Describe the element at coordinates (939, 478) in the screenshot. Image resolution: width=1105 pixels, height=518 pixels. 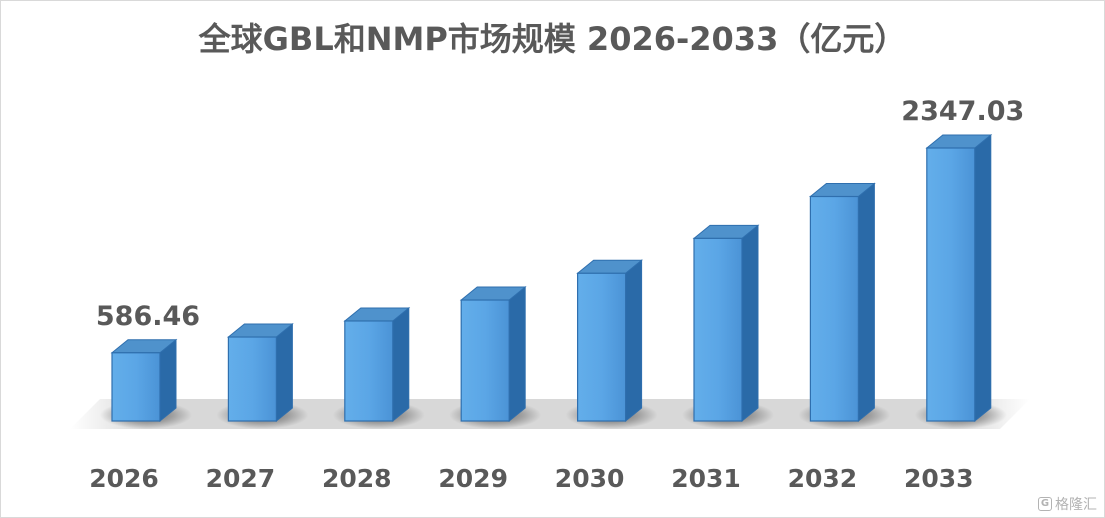
I see `x-tick-2033: 2033` at that location.